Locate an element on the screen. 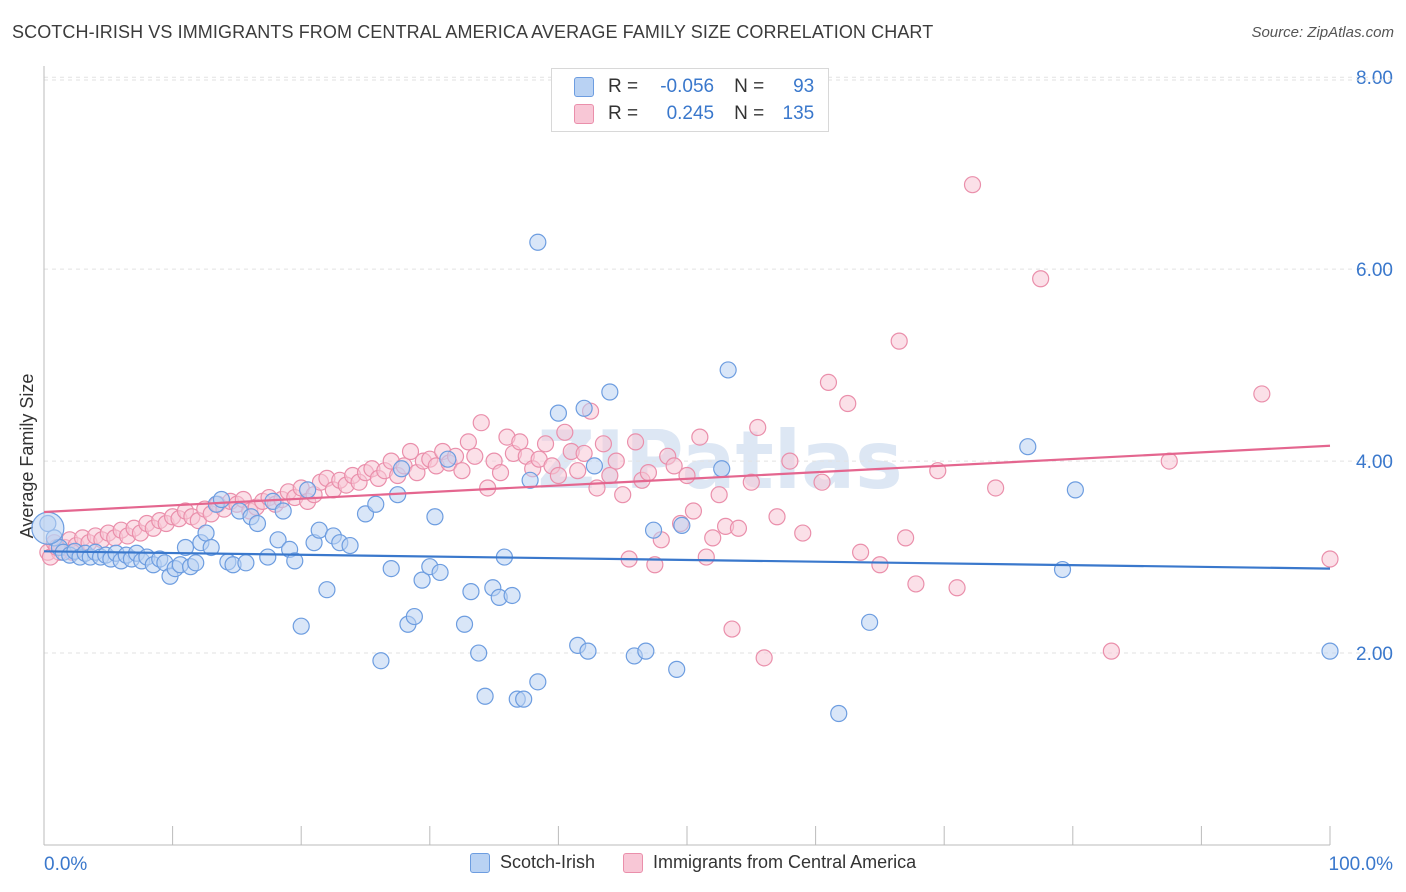  legend-label-scotch-irish: Scotch-Irish is located at coordinates (548, 862).